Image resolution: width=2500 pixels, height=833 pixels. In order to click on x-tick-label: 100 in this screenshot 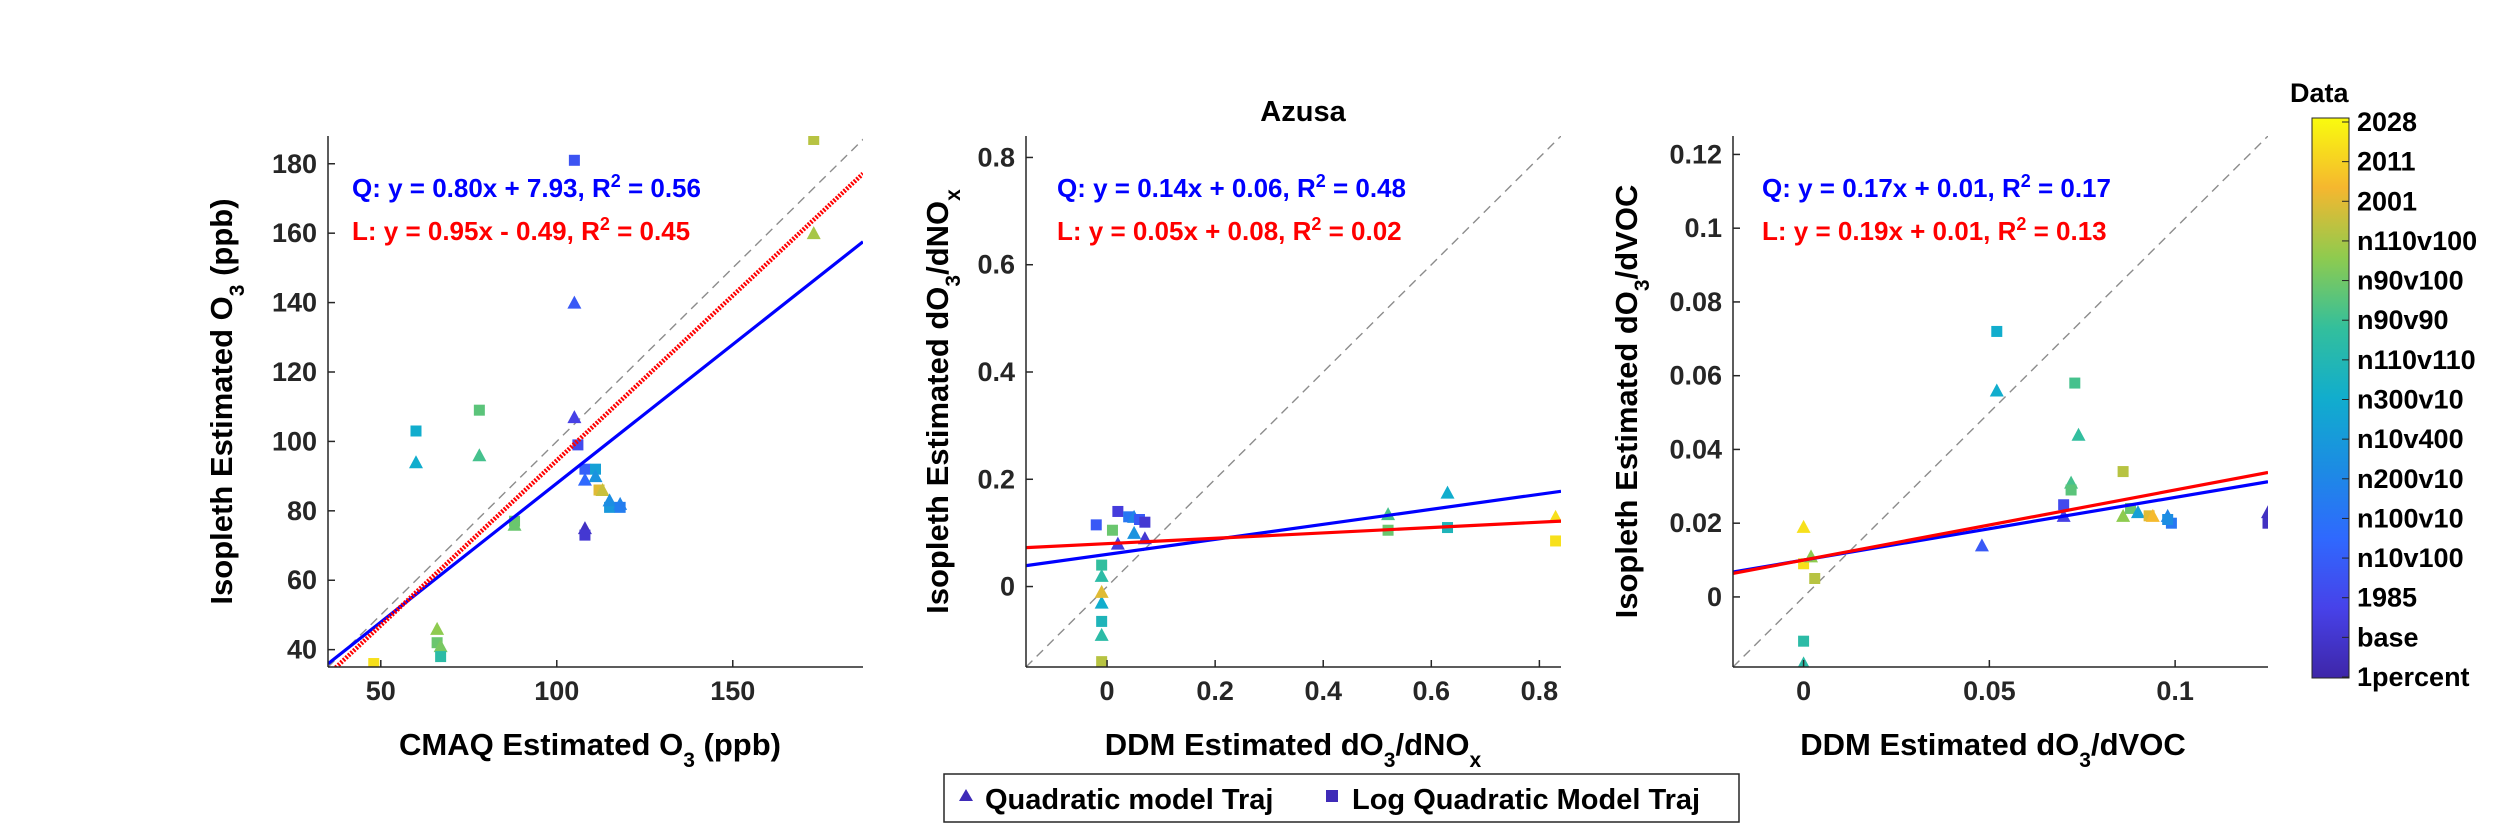, I will do `click(556, 691)`.